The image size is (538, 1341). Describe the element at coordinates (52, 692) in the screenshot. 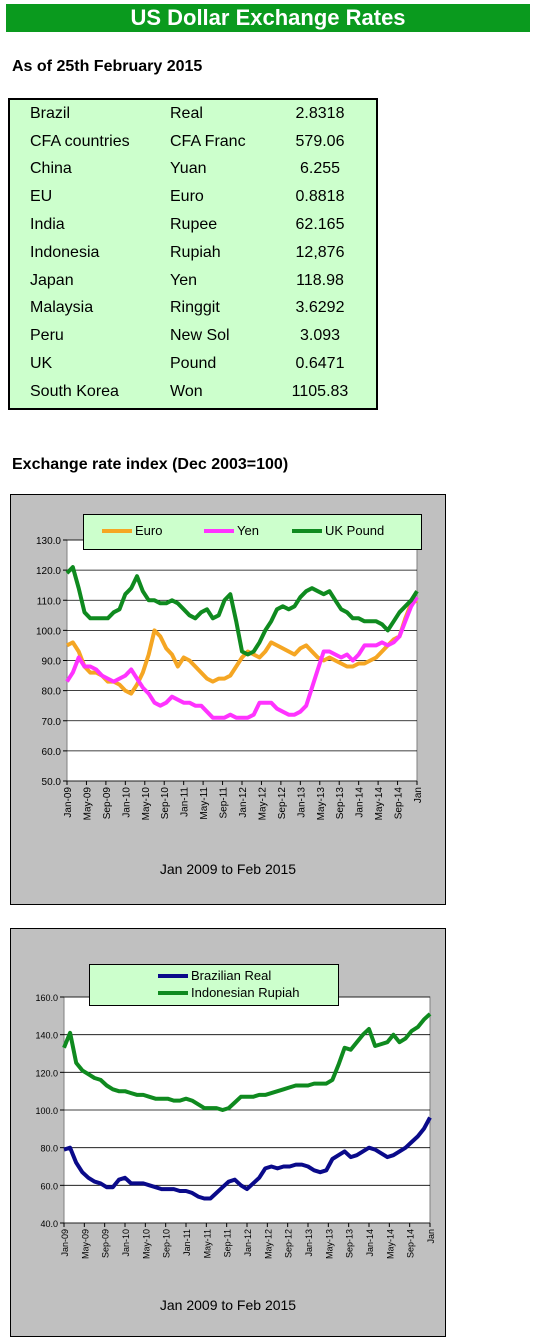

I see `y-tick-label: 80.0` at that location.